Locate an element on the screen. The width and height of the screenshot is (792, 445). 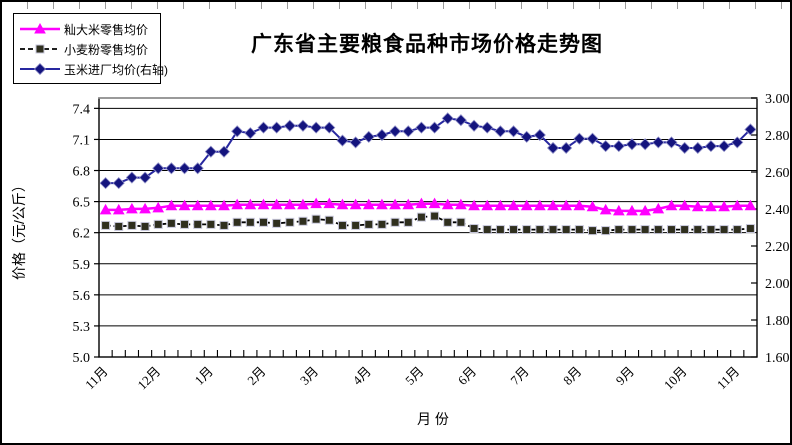
x-axis-title: 月 份 is located at coordinates (433, 419).